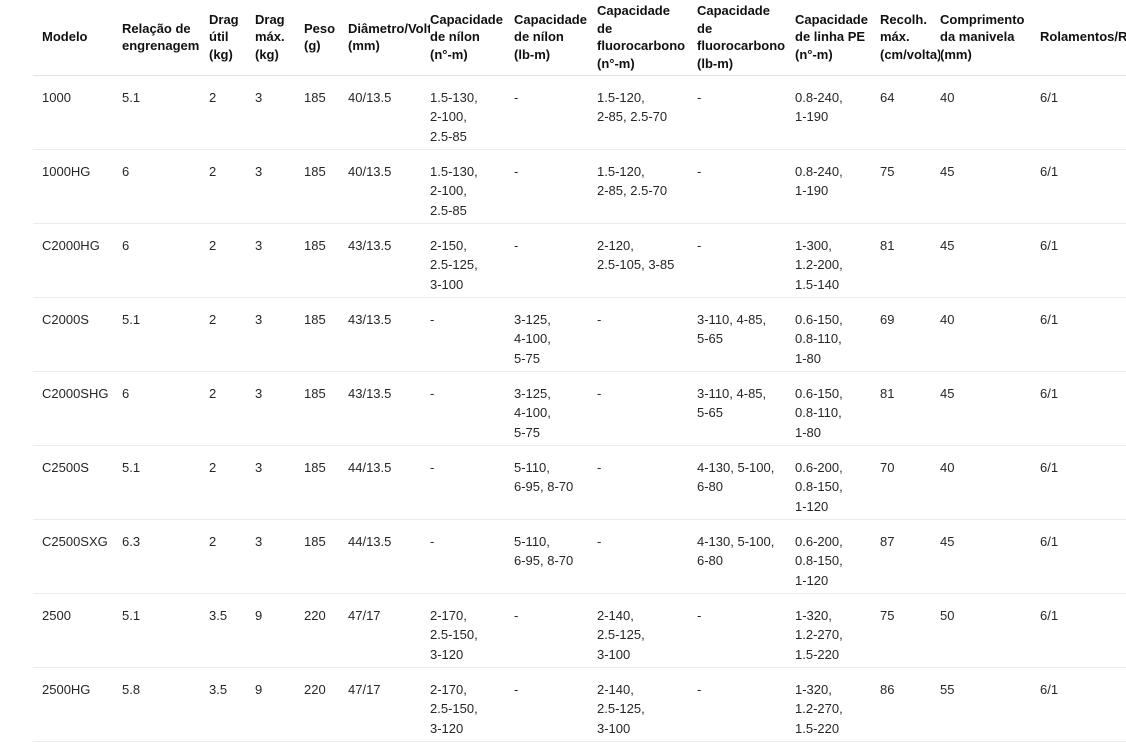 This screenshot has width=1126, height=747. What do you see at coordinates (165, 704) in the screenshot?
I see `table-cell: 5.8` at bounding box center [165, 704].